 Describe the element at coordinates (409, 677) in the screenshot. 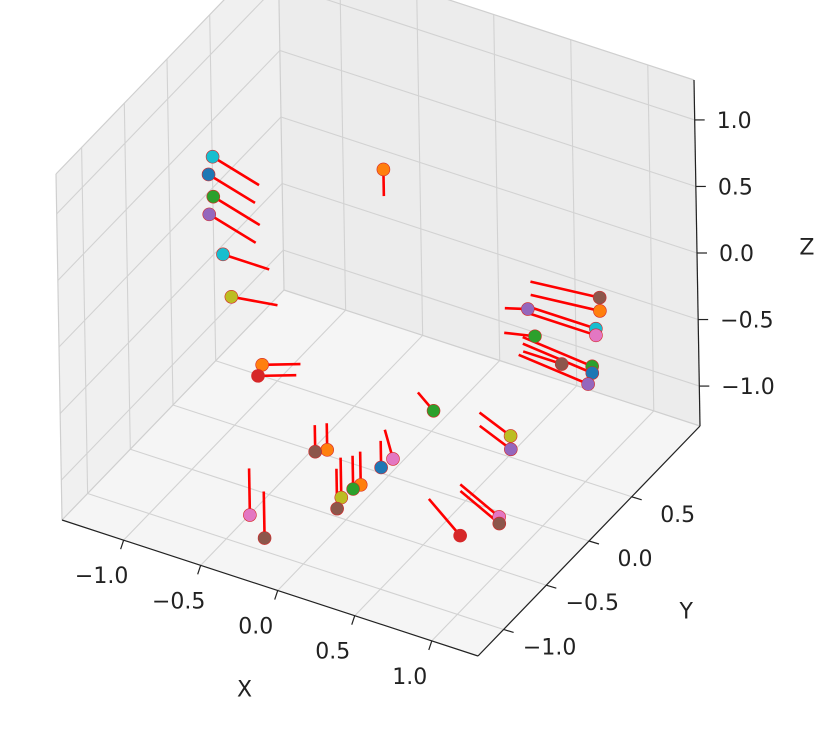

I see `x-tick-label: 1.0` at that location.